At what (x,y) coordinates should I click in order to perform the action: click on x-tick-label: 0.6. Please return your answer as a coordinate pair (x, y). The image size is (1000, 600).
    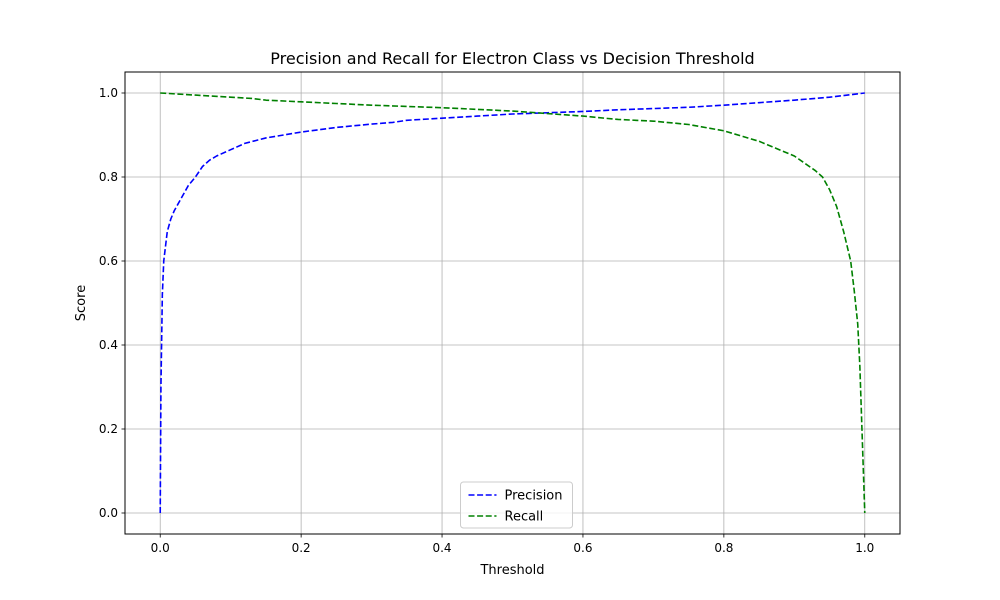
    Looking at the image, I should click on (582, 548).